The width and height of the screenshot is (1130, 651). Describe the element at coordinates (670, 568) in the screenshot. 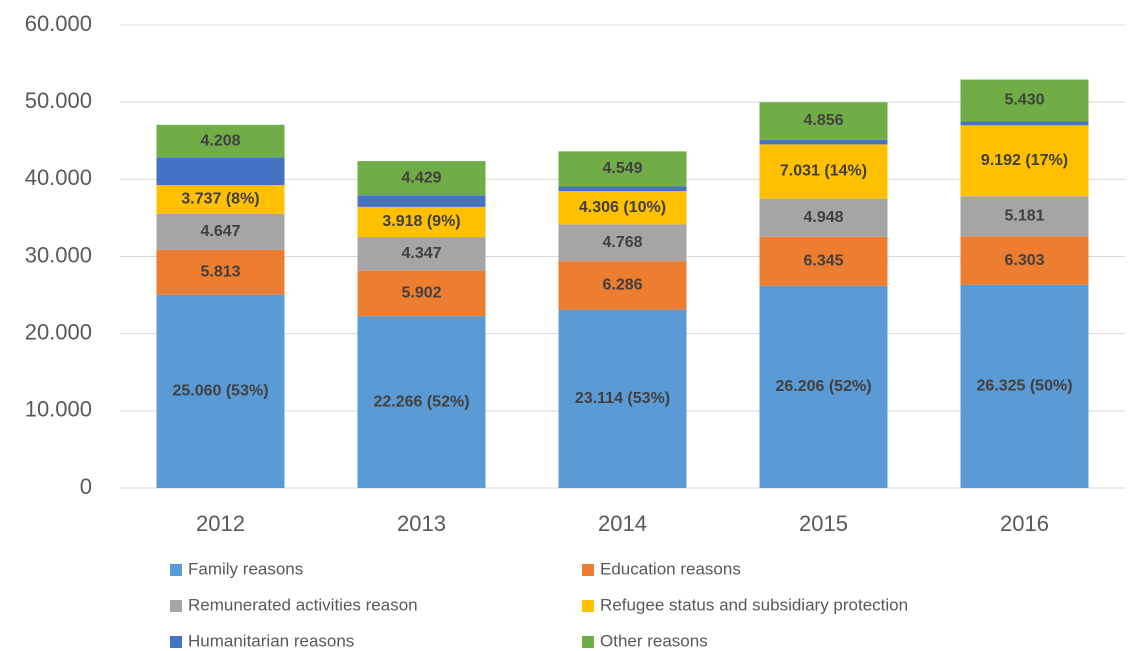

I see `legend-label: Education reasons` at that location.